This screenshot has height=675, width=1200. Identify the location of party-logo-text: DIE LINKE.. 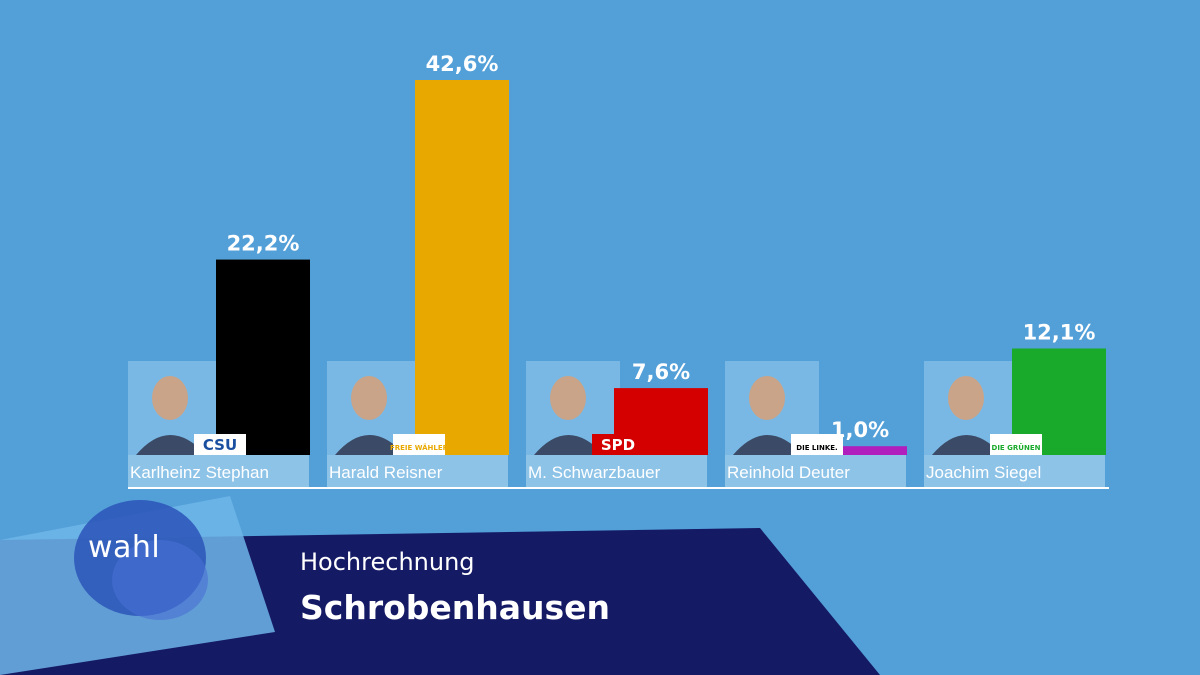
(816, 448).